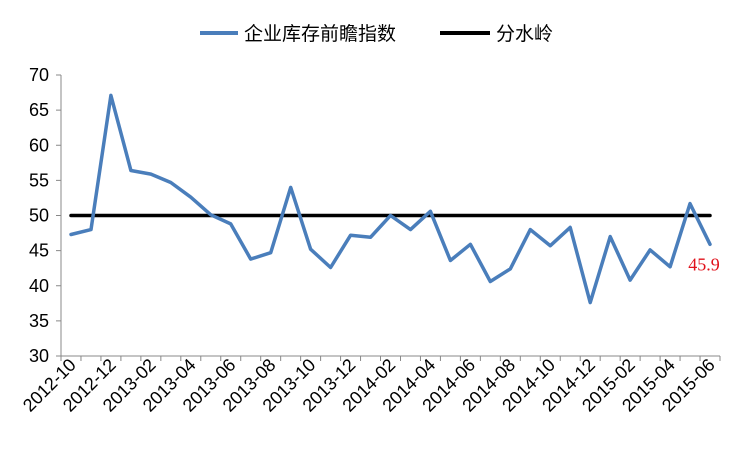  I want to click on y-axis-tick-labels: 30 35 40 45 50 55 60 65 70, so click(39, 215).